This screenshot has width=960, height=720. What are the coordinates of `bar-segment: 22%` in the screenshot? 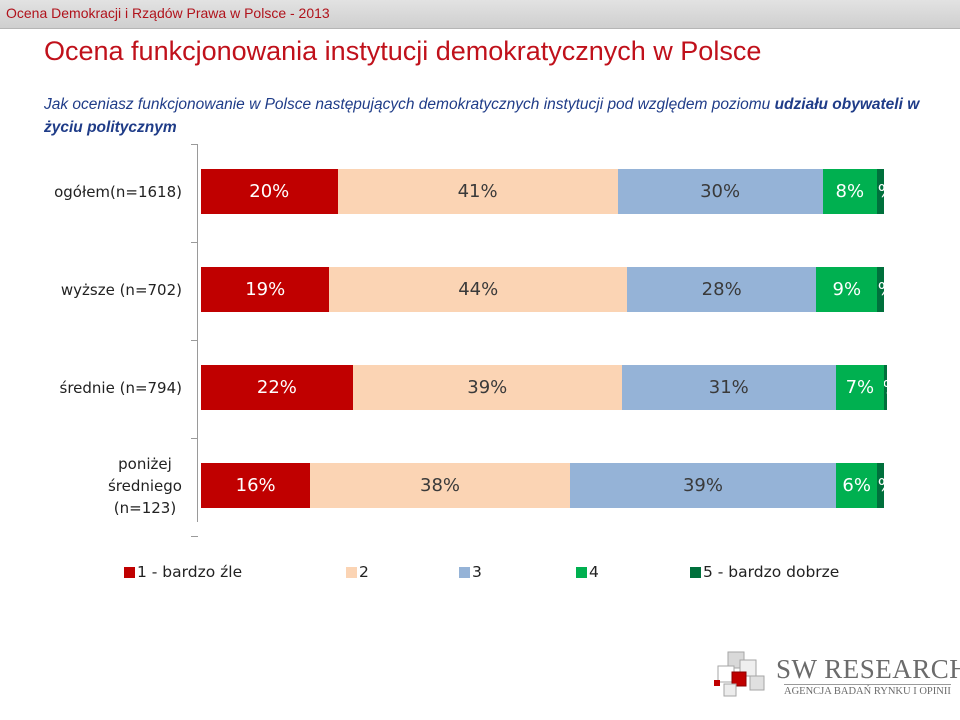 It's located at (277, 387).